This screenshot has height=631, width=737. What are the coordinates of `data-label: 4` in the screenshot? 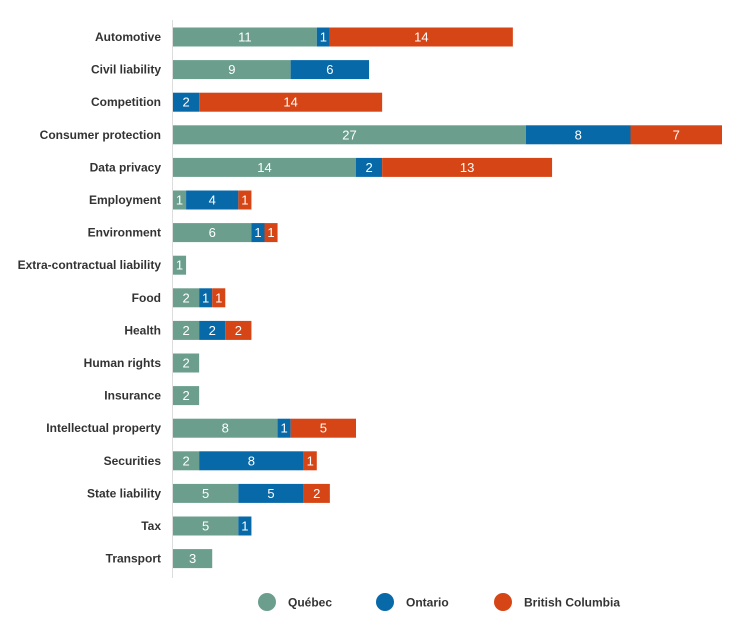 It's located at (212, 200).